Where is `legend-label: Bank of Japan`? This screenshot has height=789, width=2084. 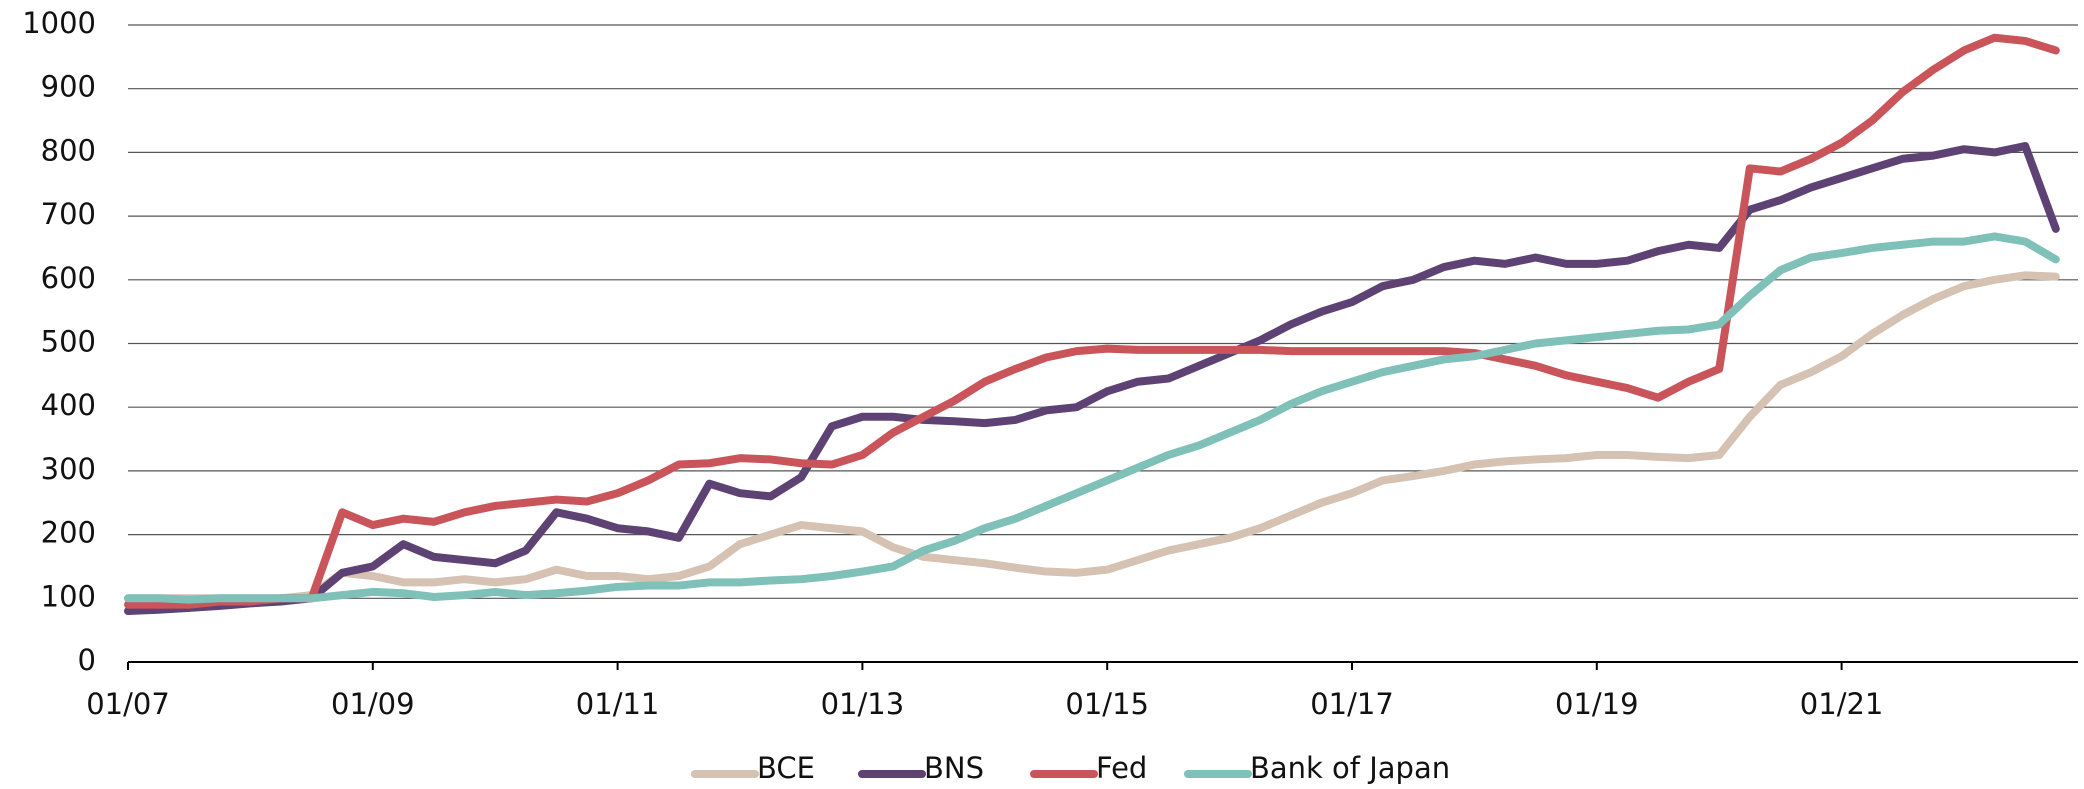
legend-label: Bank of Japan is located at coordinates (1350, 768).